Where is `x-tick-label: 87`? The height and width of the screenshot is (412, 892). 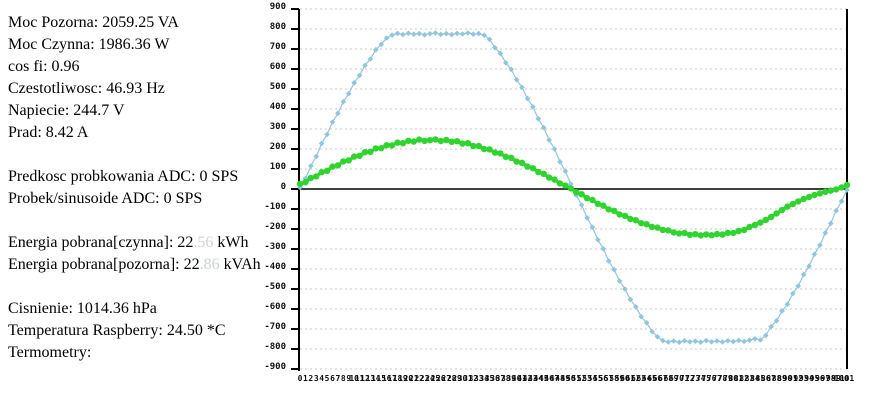
x-tick-label: 87 is located at coordinates (771, 378).